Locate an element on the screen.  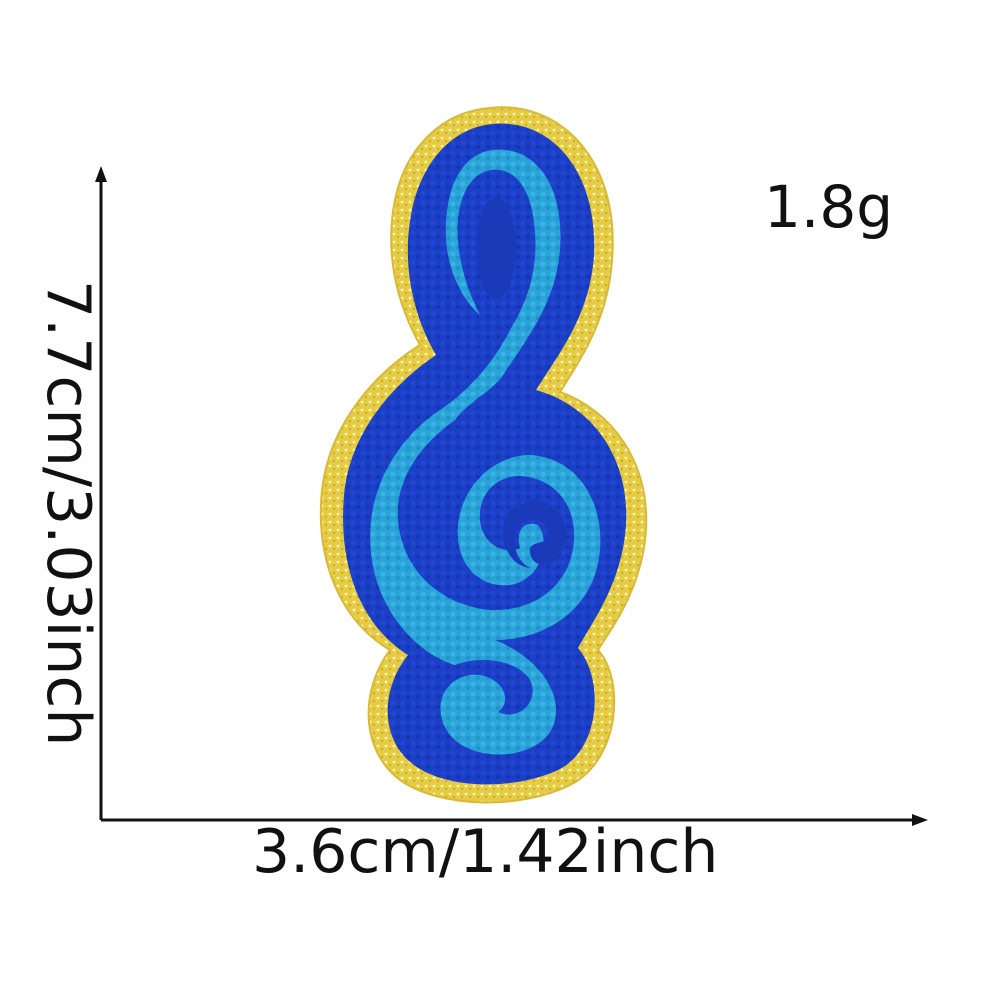
height-dimension-label: 7.7cm/3.03inch is located at coordinates (68, 513).